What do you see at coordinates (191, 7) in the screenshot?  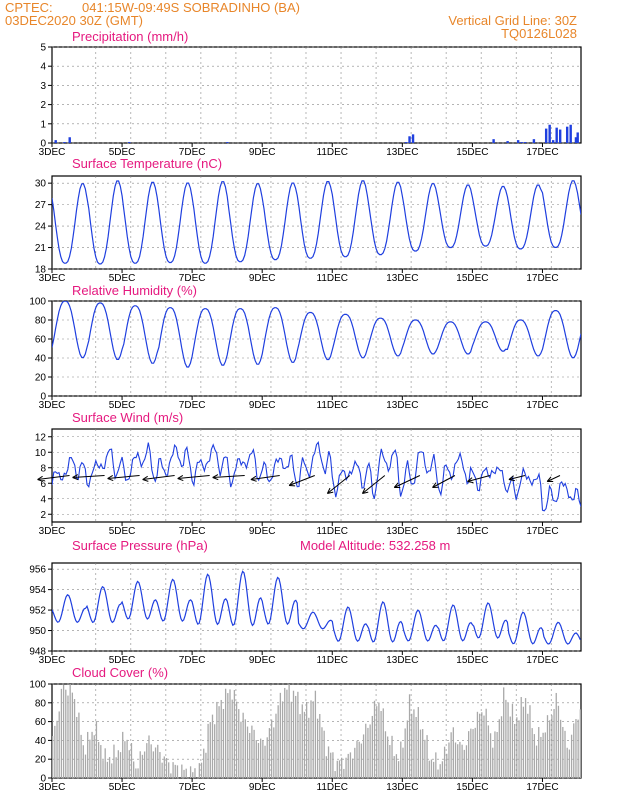 I see `header-location: 041:15W-09:49S SOBRADINHO (BA)` at bounding box center [191, 7].